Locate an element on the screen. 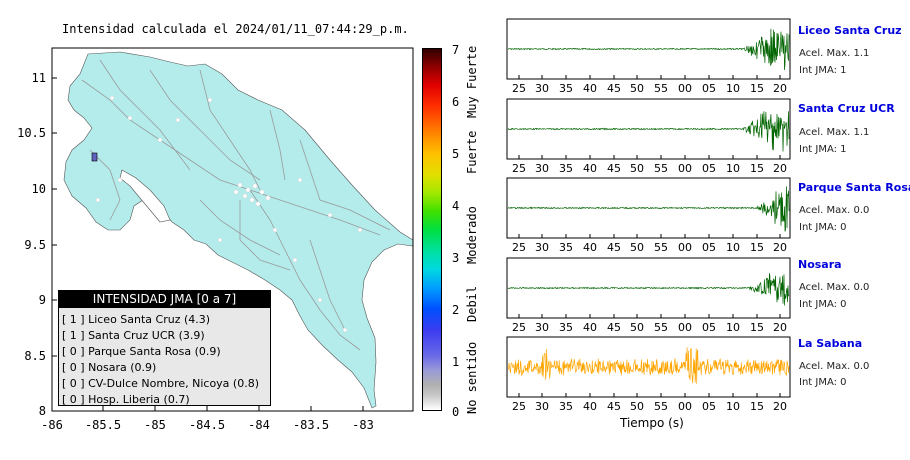  map-x-tick: -86 is located at coordinates (52, 425).